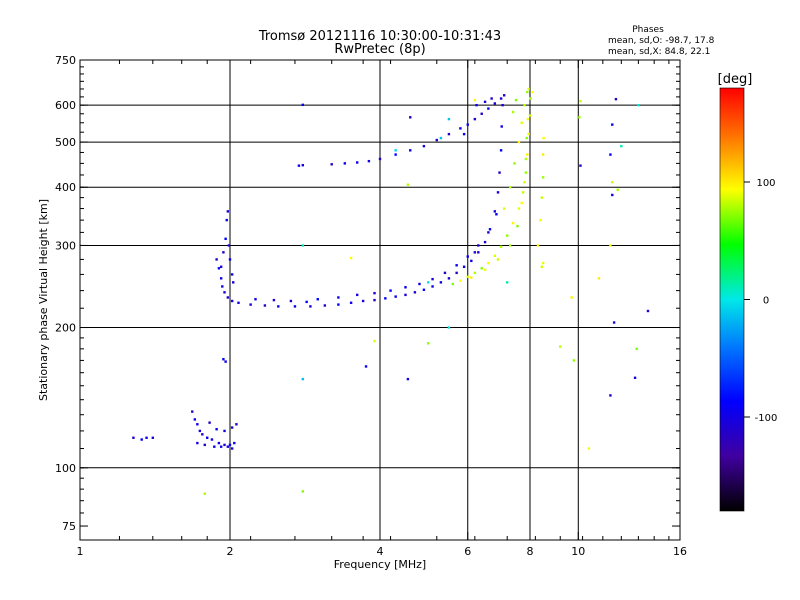  Describe the element at coordinates (379, 49) in the screenshot. I see `chart-subtitle: RwPretec (8p)` at that location.